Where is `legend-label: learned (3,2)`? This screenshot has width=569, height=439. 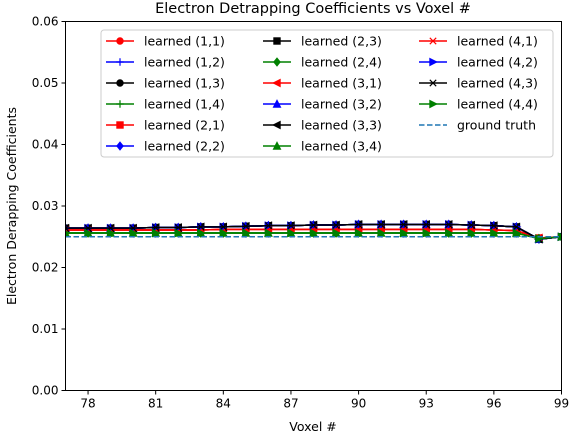 legend-label: learned (3,2) is located at coordinates (341, 104).